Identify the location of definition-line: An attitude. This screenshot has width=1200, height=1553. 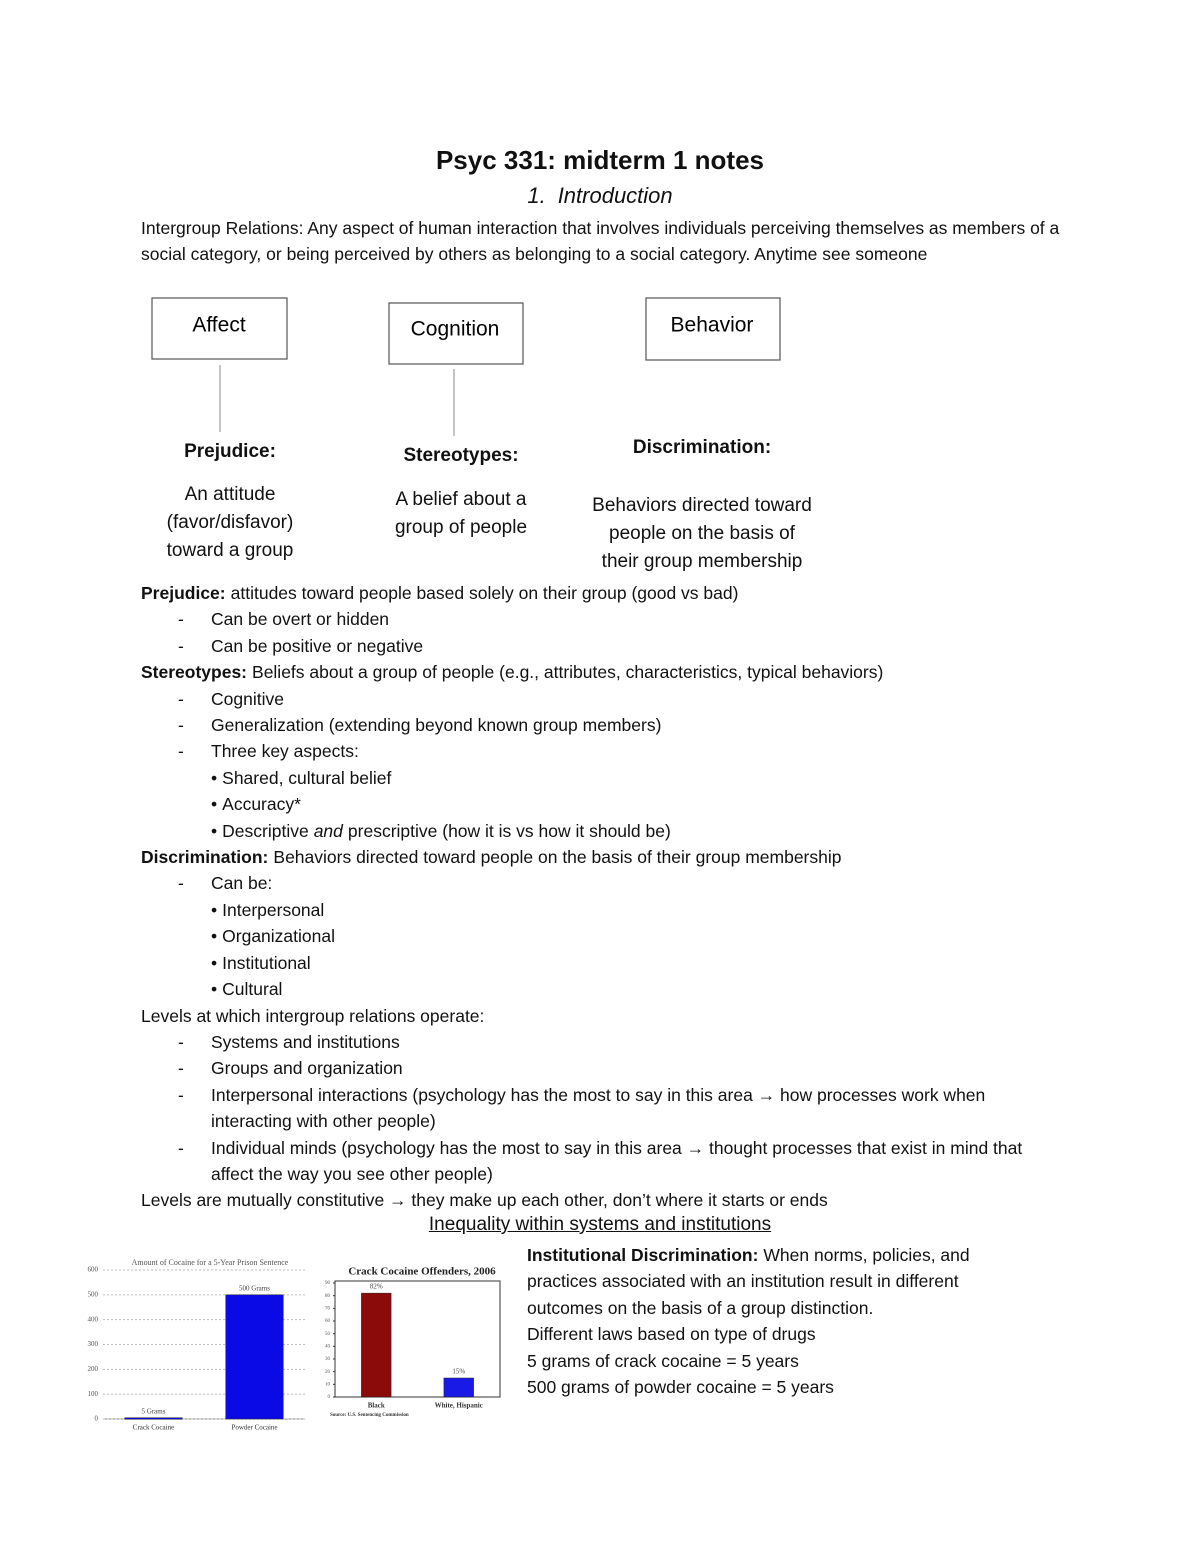
(230, 494).